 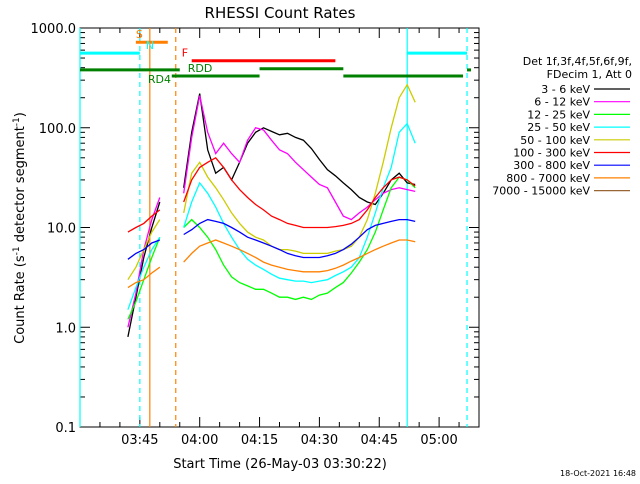 I want to click on legend-label: 300 - 800 keV, so click(x=551, y=165).